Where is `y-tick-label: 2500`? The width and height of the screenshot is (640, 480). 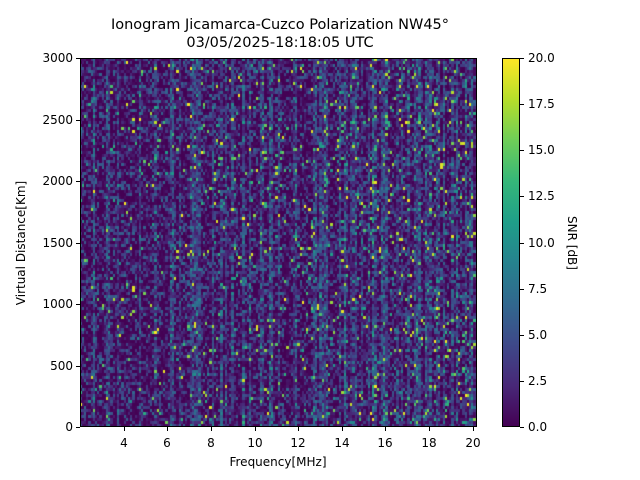
y-tick-label: 2500 is located at coordinates (57, 120).